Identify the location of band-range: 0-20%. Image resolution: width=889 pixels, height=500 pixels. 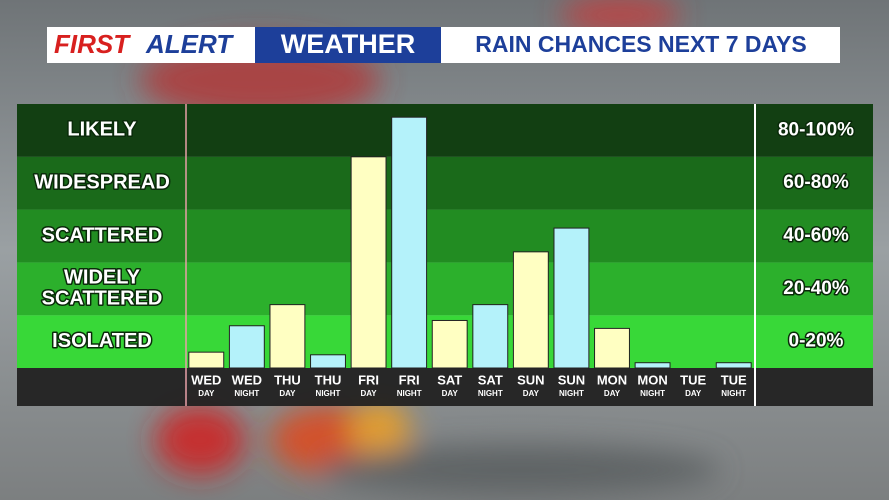
(816, 341).